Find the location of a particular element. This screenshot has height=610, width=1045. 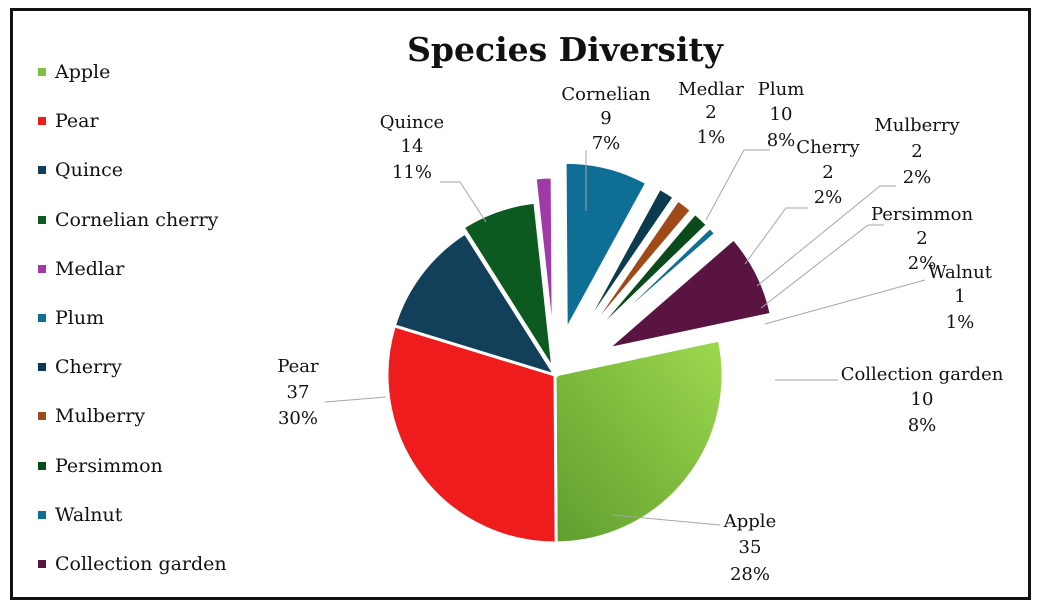

legend-item-persimmon: Persimmon is located at coordinates (100, 466).